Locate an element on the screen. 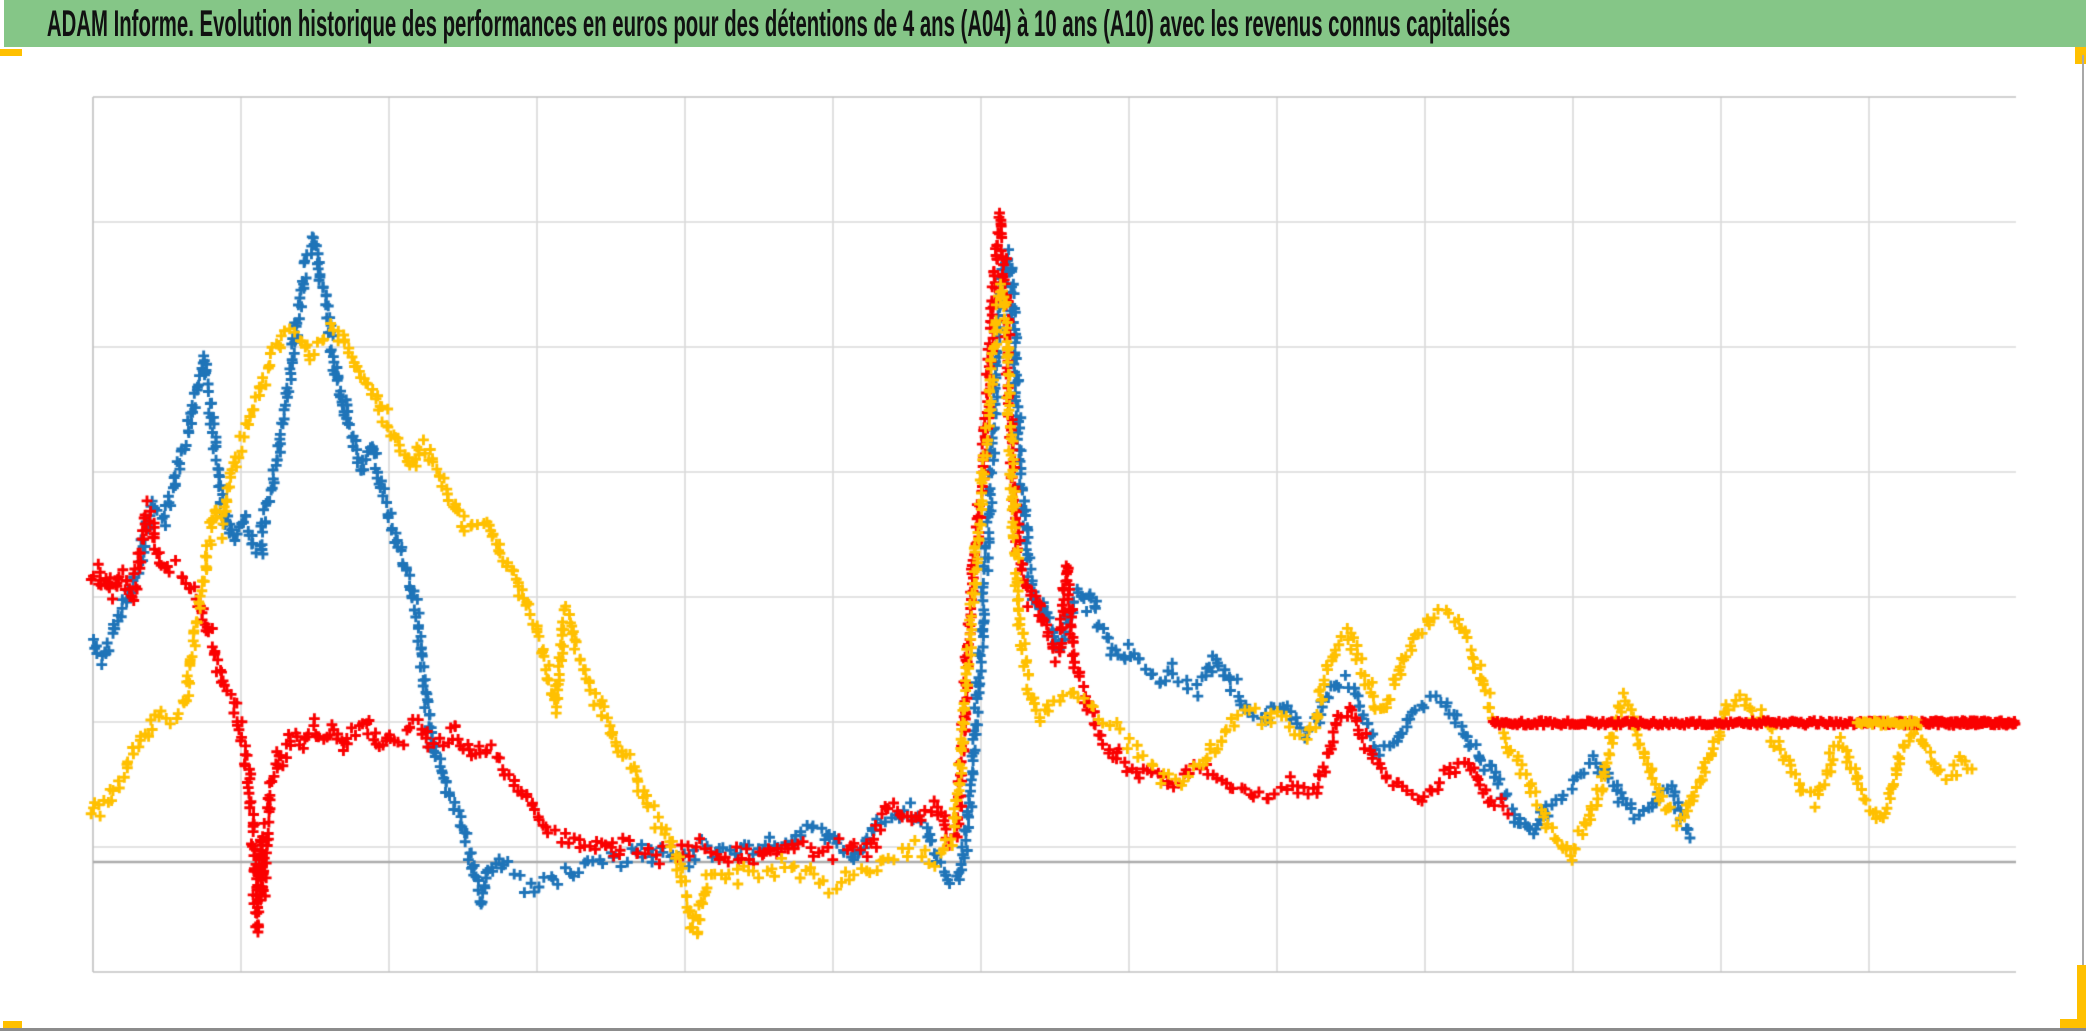  yellow-corner-bottom-right-vertical is located at coordinates (2081, 998).